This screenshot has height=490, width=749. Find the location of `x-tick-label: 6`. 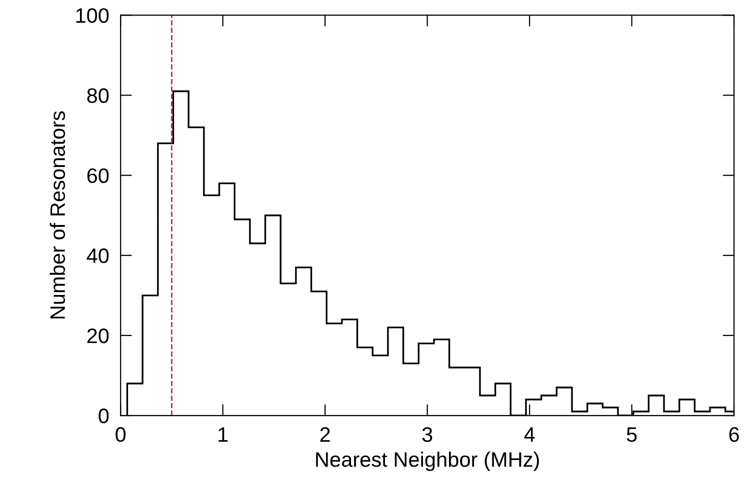

x-tick-label: 6 is located at coordinates (734, 434).